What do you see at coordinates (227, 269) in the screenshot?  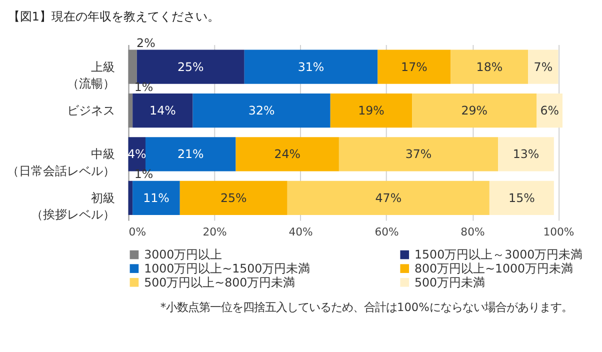 I see `legend-label: 1000万円以上~1500万円未満` at bounding box center [227, 269].